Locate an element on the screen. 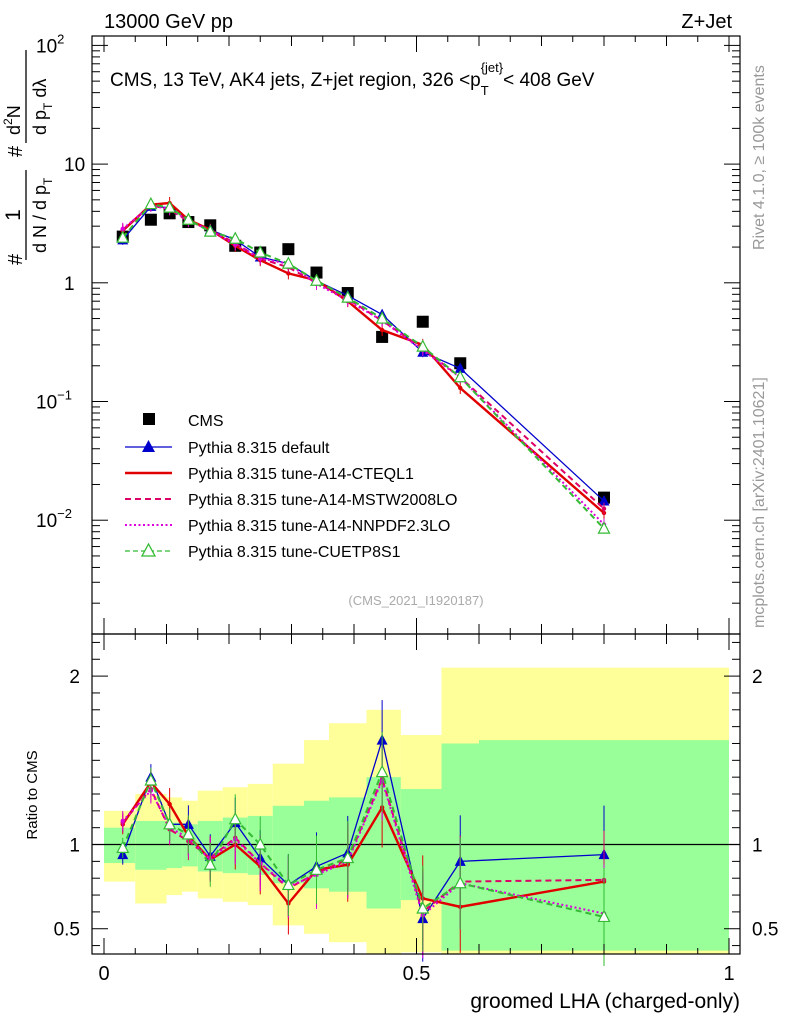 The image size is (786, 1024). y-tick-exponent: −1 is located at coordinates (64, 395).